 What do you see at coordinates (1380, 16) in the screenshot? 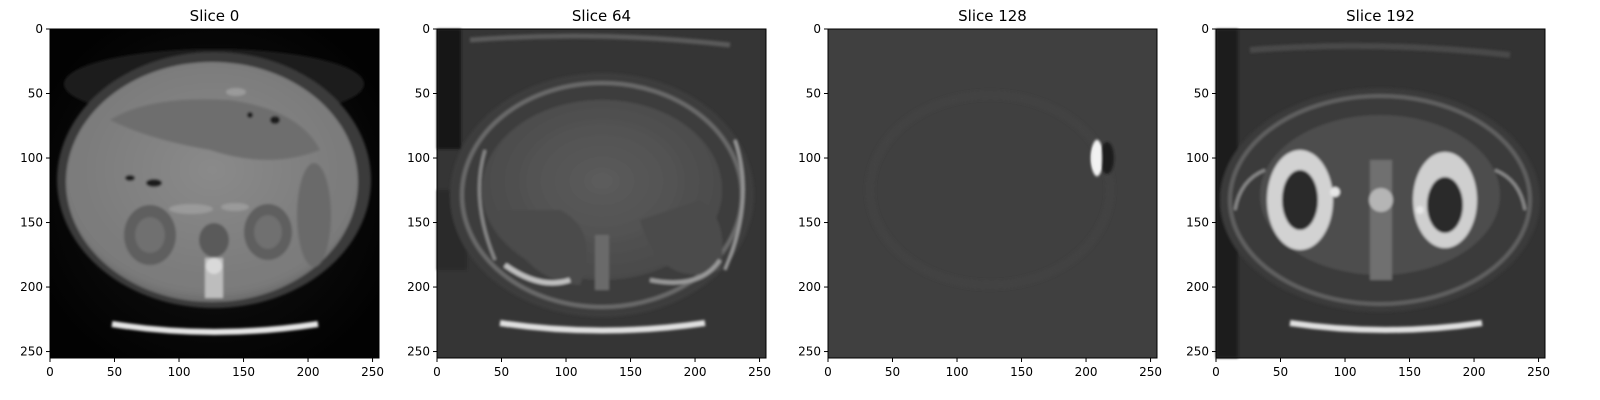
I see `panel-title: Slice 192` at bounding box center [1380, 16].